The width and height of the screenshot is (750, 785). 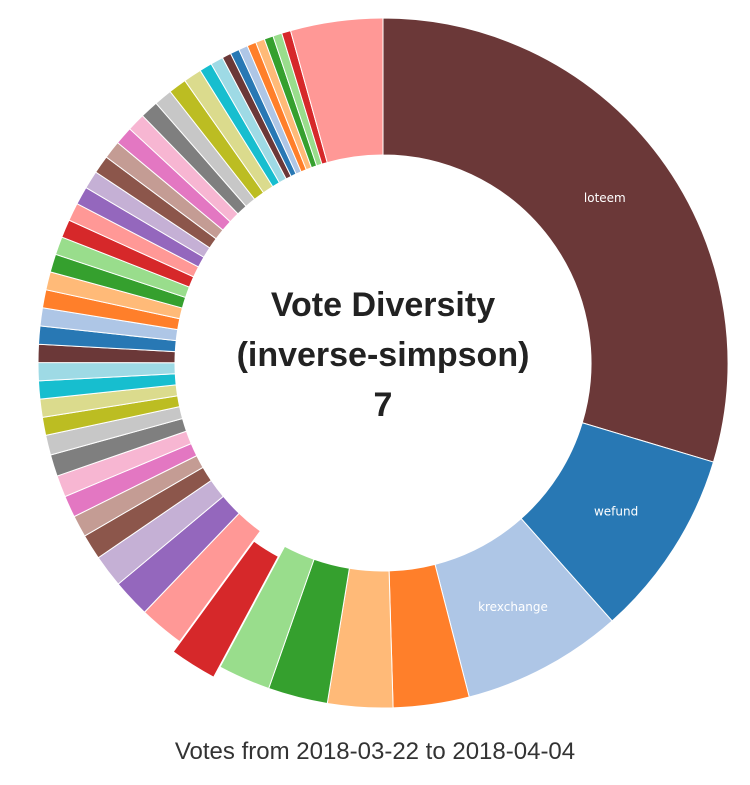 What do you see at coordinates (383, 305) in the screenshot?
I see `center-title: Vote Diversity` at bounding box center [383, 305].